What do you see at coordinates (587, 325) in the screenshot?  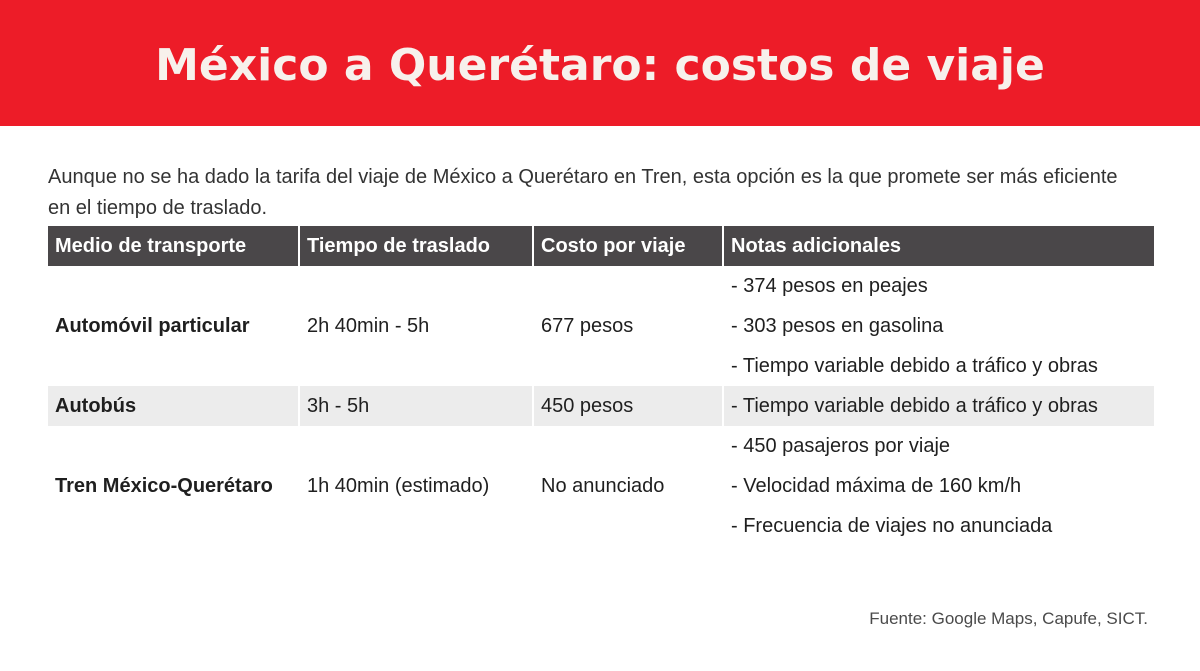 I see `cost-cell: 677 pesos` at bounding box center [587, 325].